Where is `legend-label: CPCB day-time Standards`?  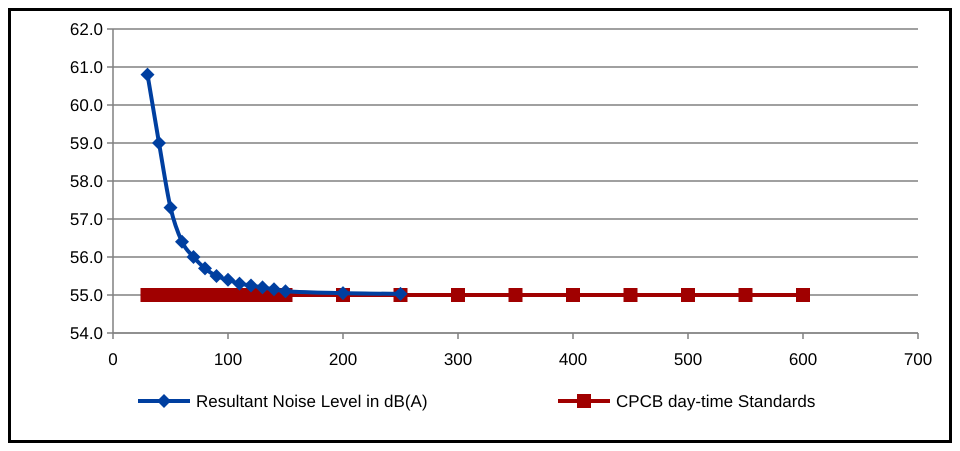
legend-label: CPCB day-time Standards is located at coordinates (716, 401).